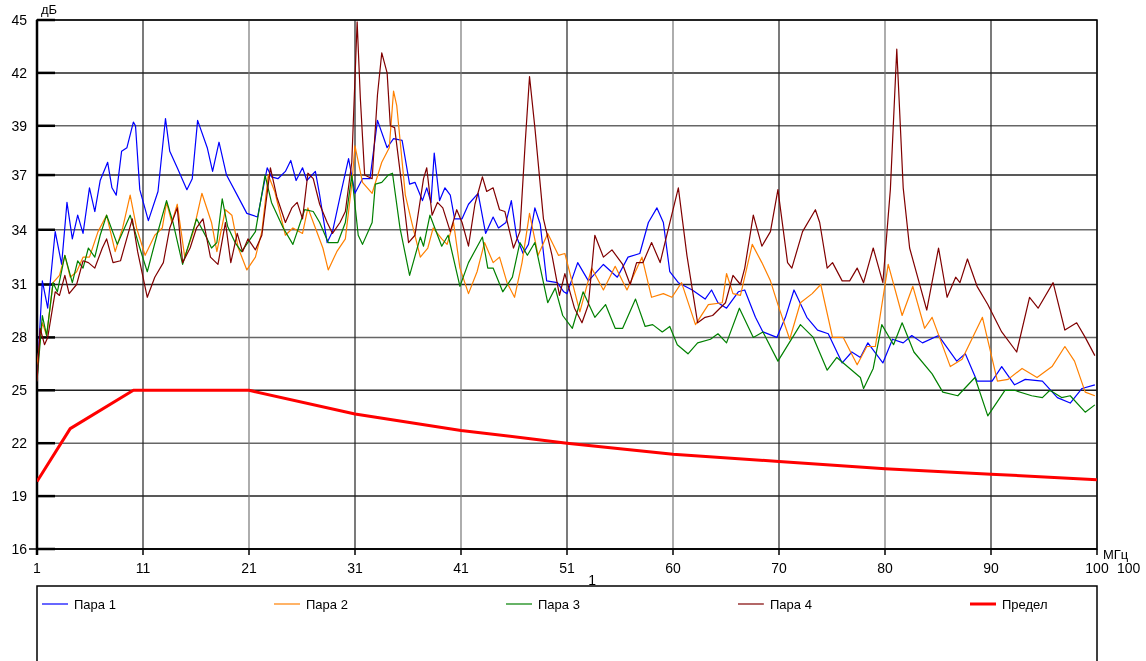 The width and height of the screenshot is (1146, 661). What do you see at coordinates (991, 568) in the screenshot?
I see `x-tick-label: 90` at bounding box center [991, 568].